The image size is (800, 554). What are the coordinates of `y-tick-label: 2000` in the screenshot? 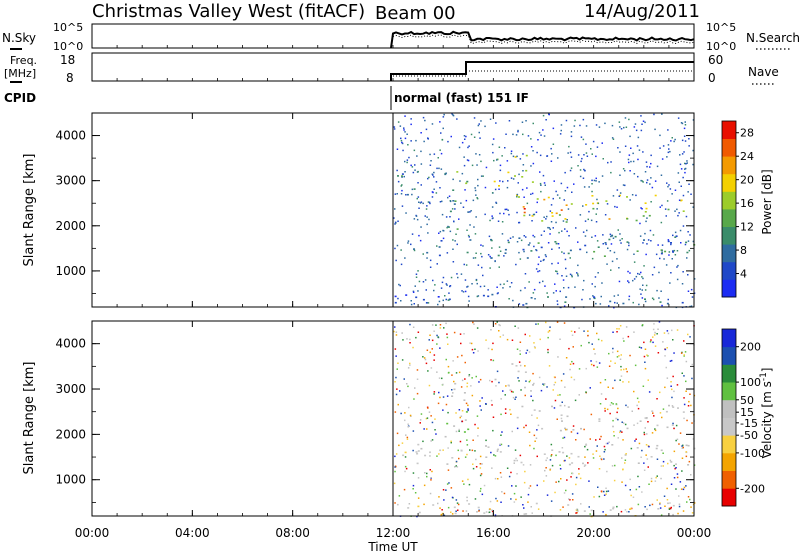 It's located at (70, 434).